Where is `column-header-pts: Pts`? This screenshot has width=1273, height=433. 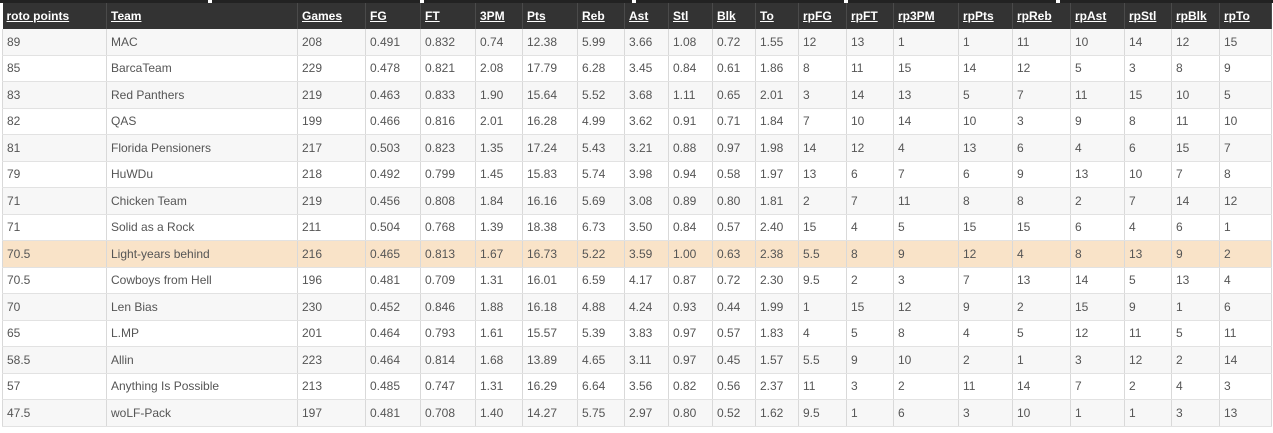
column-header-pts: Pts is located at coordinates (550, 16).